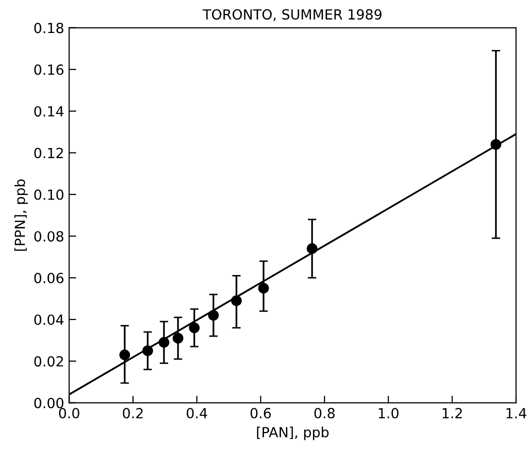  I want to click on y-tick-label: 0.12, so click(48, 153).